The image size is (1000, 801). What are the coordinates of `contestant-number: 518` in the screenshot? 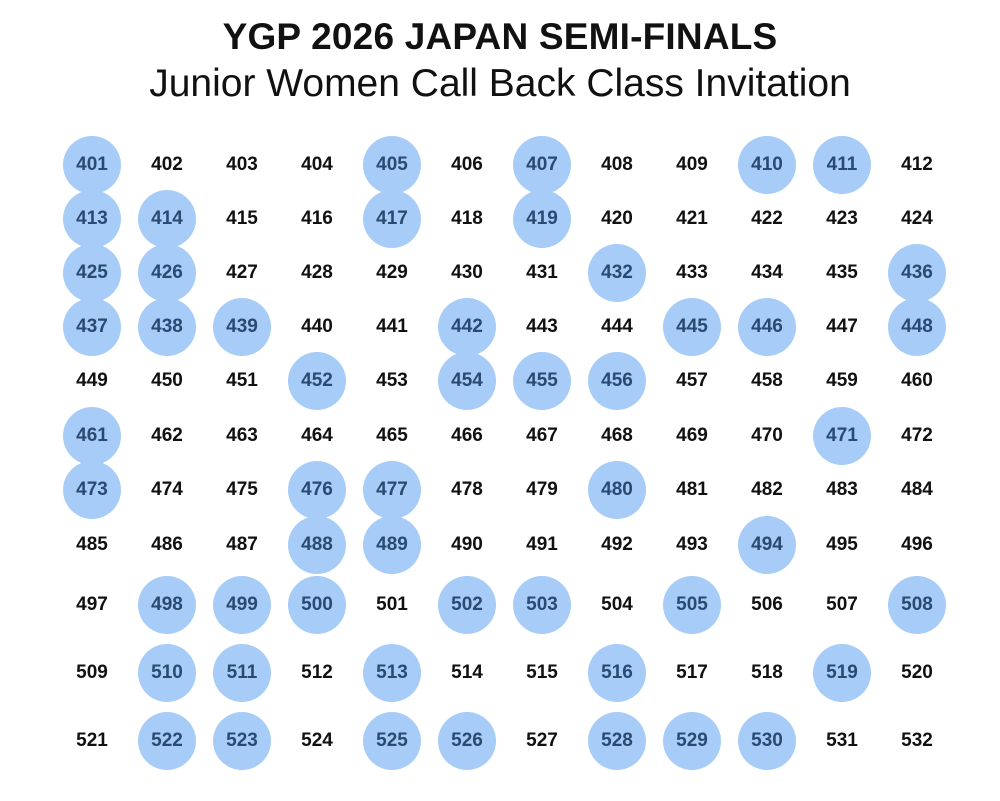 It's located at (767, 672).